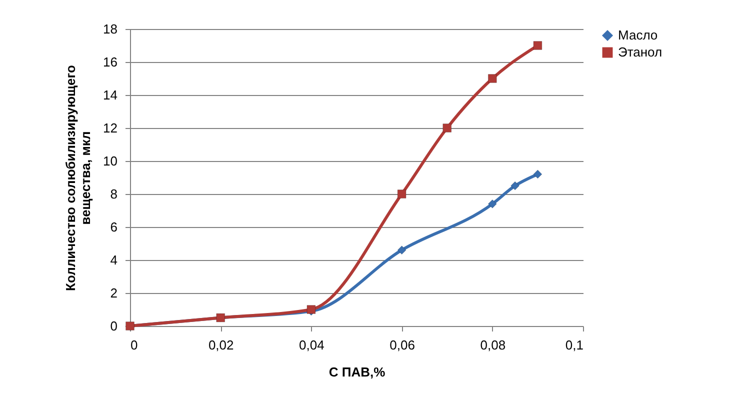  I want to click on y-tick-label: 2, so click(114, 293).